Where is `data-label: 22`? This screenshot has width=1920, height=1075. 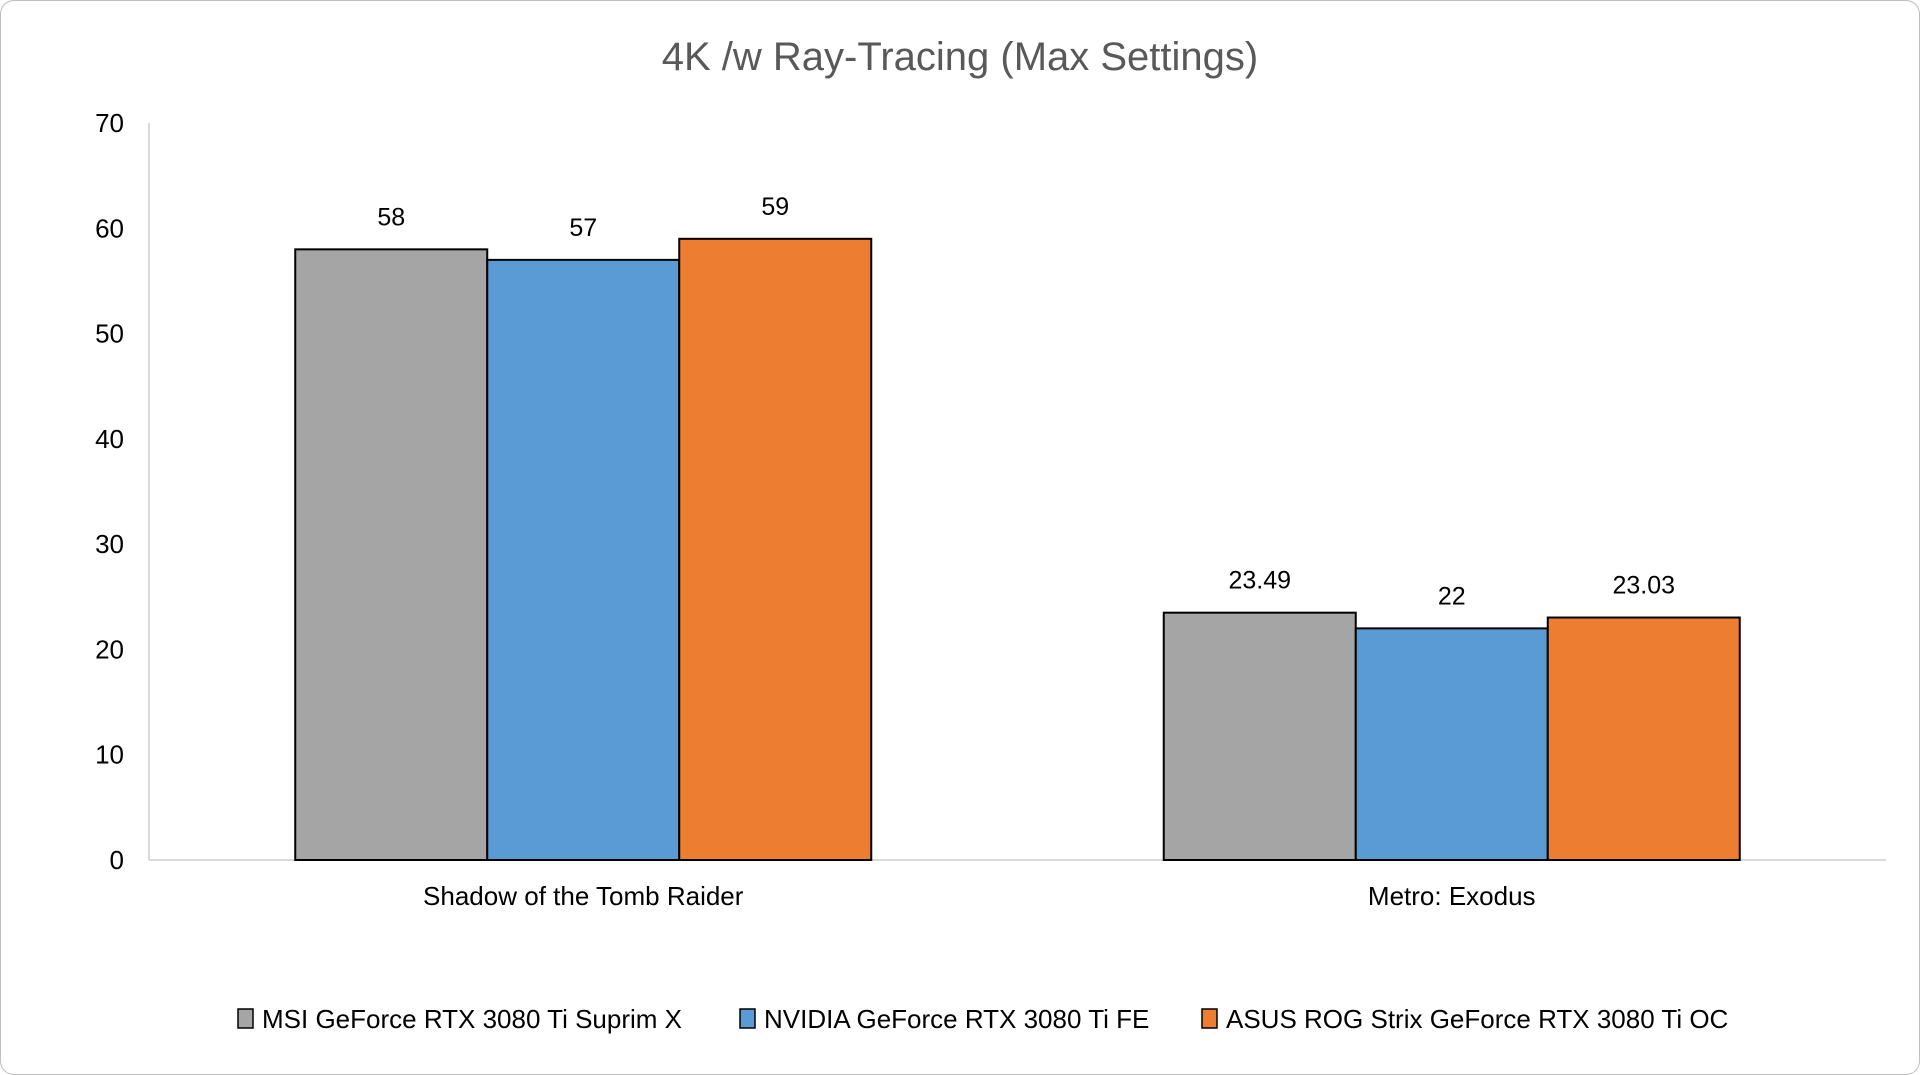
data-label: 22 is located at coordinates (1452, 596).